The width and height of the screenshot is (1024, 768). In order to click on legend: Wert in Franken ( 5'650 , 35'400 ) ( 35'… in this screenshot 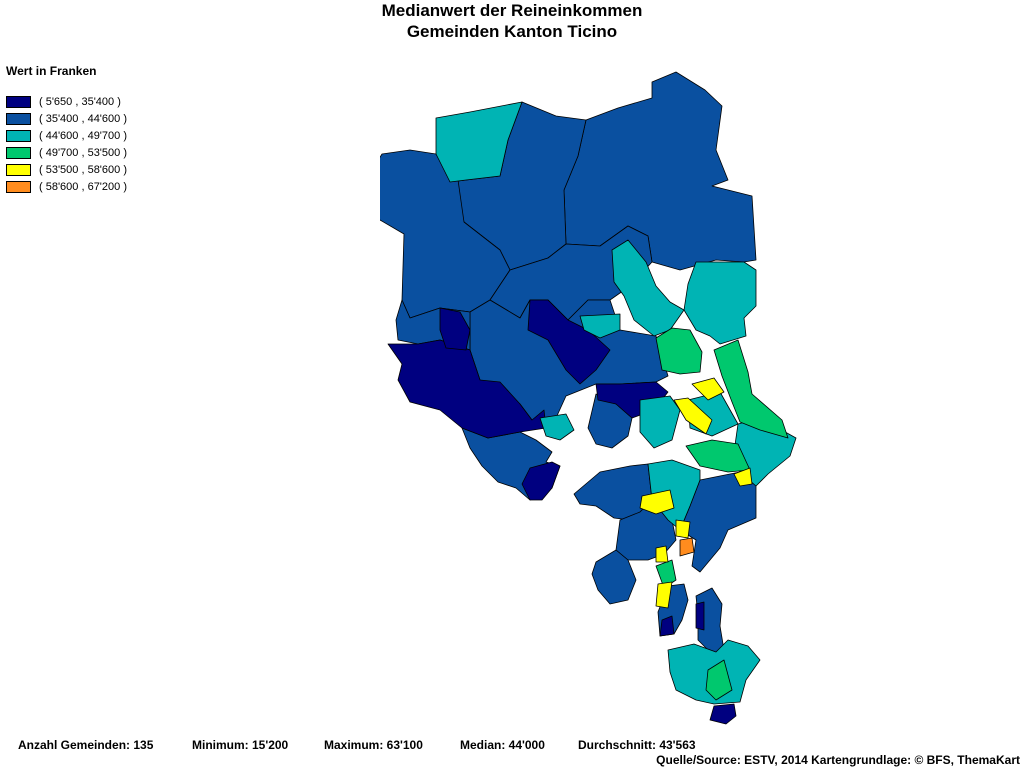, I will do `click(106, 129)`.